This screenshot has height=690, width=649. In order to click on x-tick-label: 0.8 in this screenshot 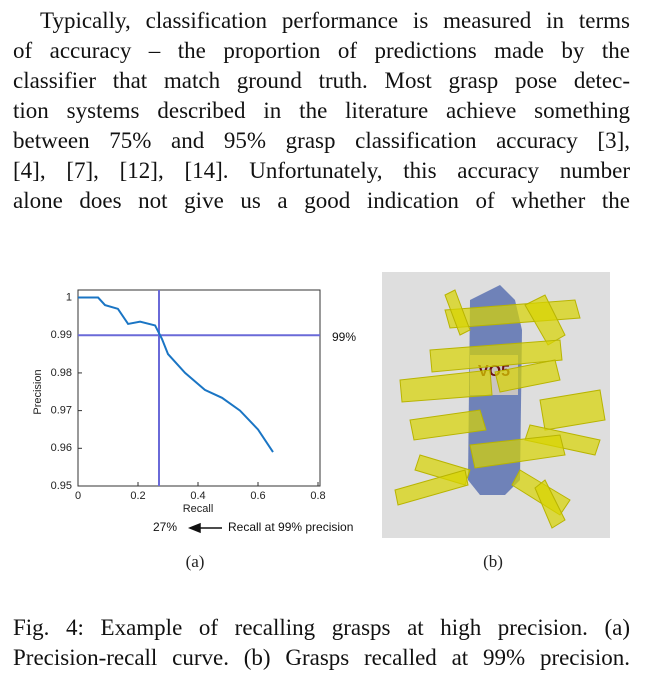, I will do `click(317, 496)`.